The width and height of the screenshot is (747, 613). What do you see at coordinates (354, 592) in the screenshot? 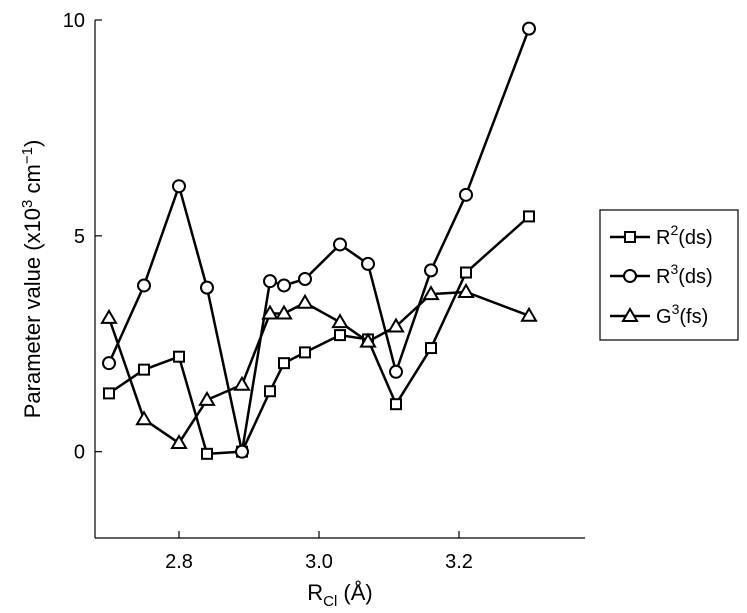
I see `x-axis-label-unit: (Å)` at bounding box center [354, 592].